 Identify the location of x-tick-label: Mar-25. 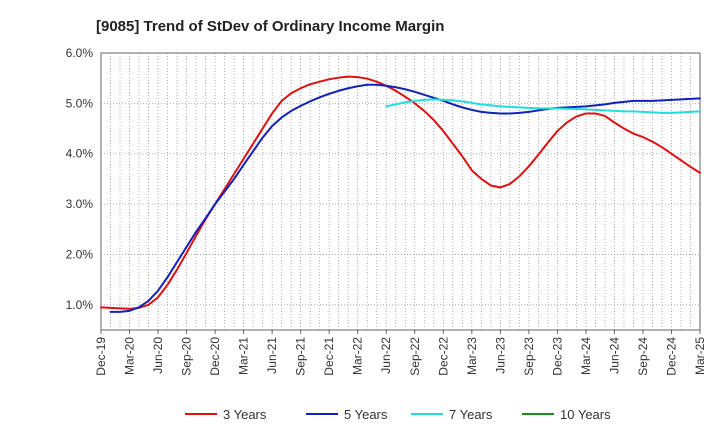
(700, 356).